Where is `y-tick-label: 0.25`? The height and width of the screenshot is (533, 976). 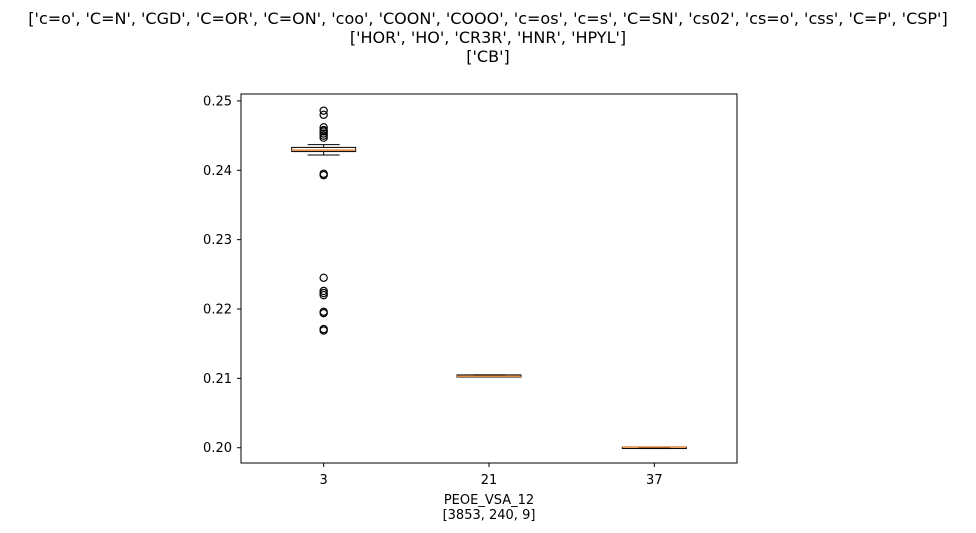 y-tick-label: 0.25 is located at coordinates (217, 101).